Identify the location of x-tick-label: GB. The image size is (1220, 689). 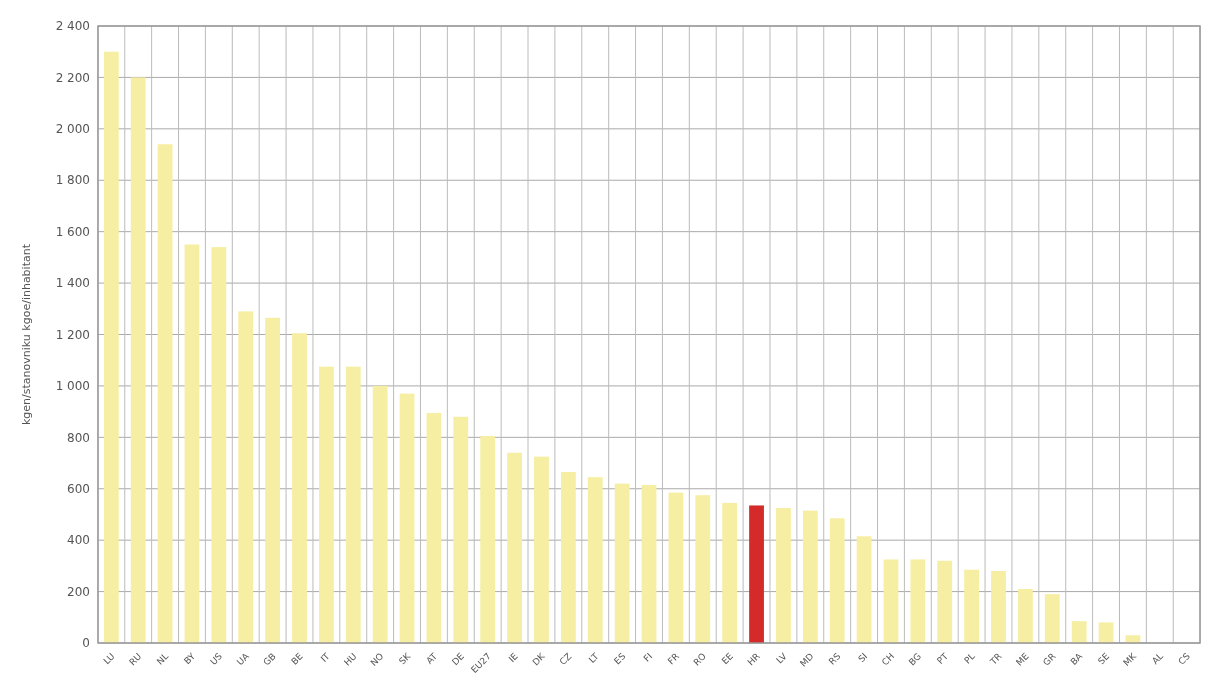
(269, 659).